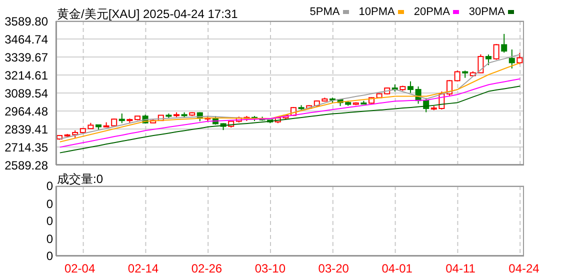 This screenshot has width=578, height=276. What do you see at coordinates (147, 14) in the screenshot?
I see `chart-title: 黄金/美元[XAU] 2025-04-24 17:31` at bounding box center [147, 14].